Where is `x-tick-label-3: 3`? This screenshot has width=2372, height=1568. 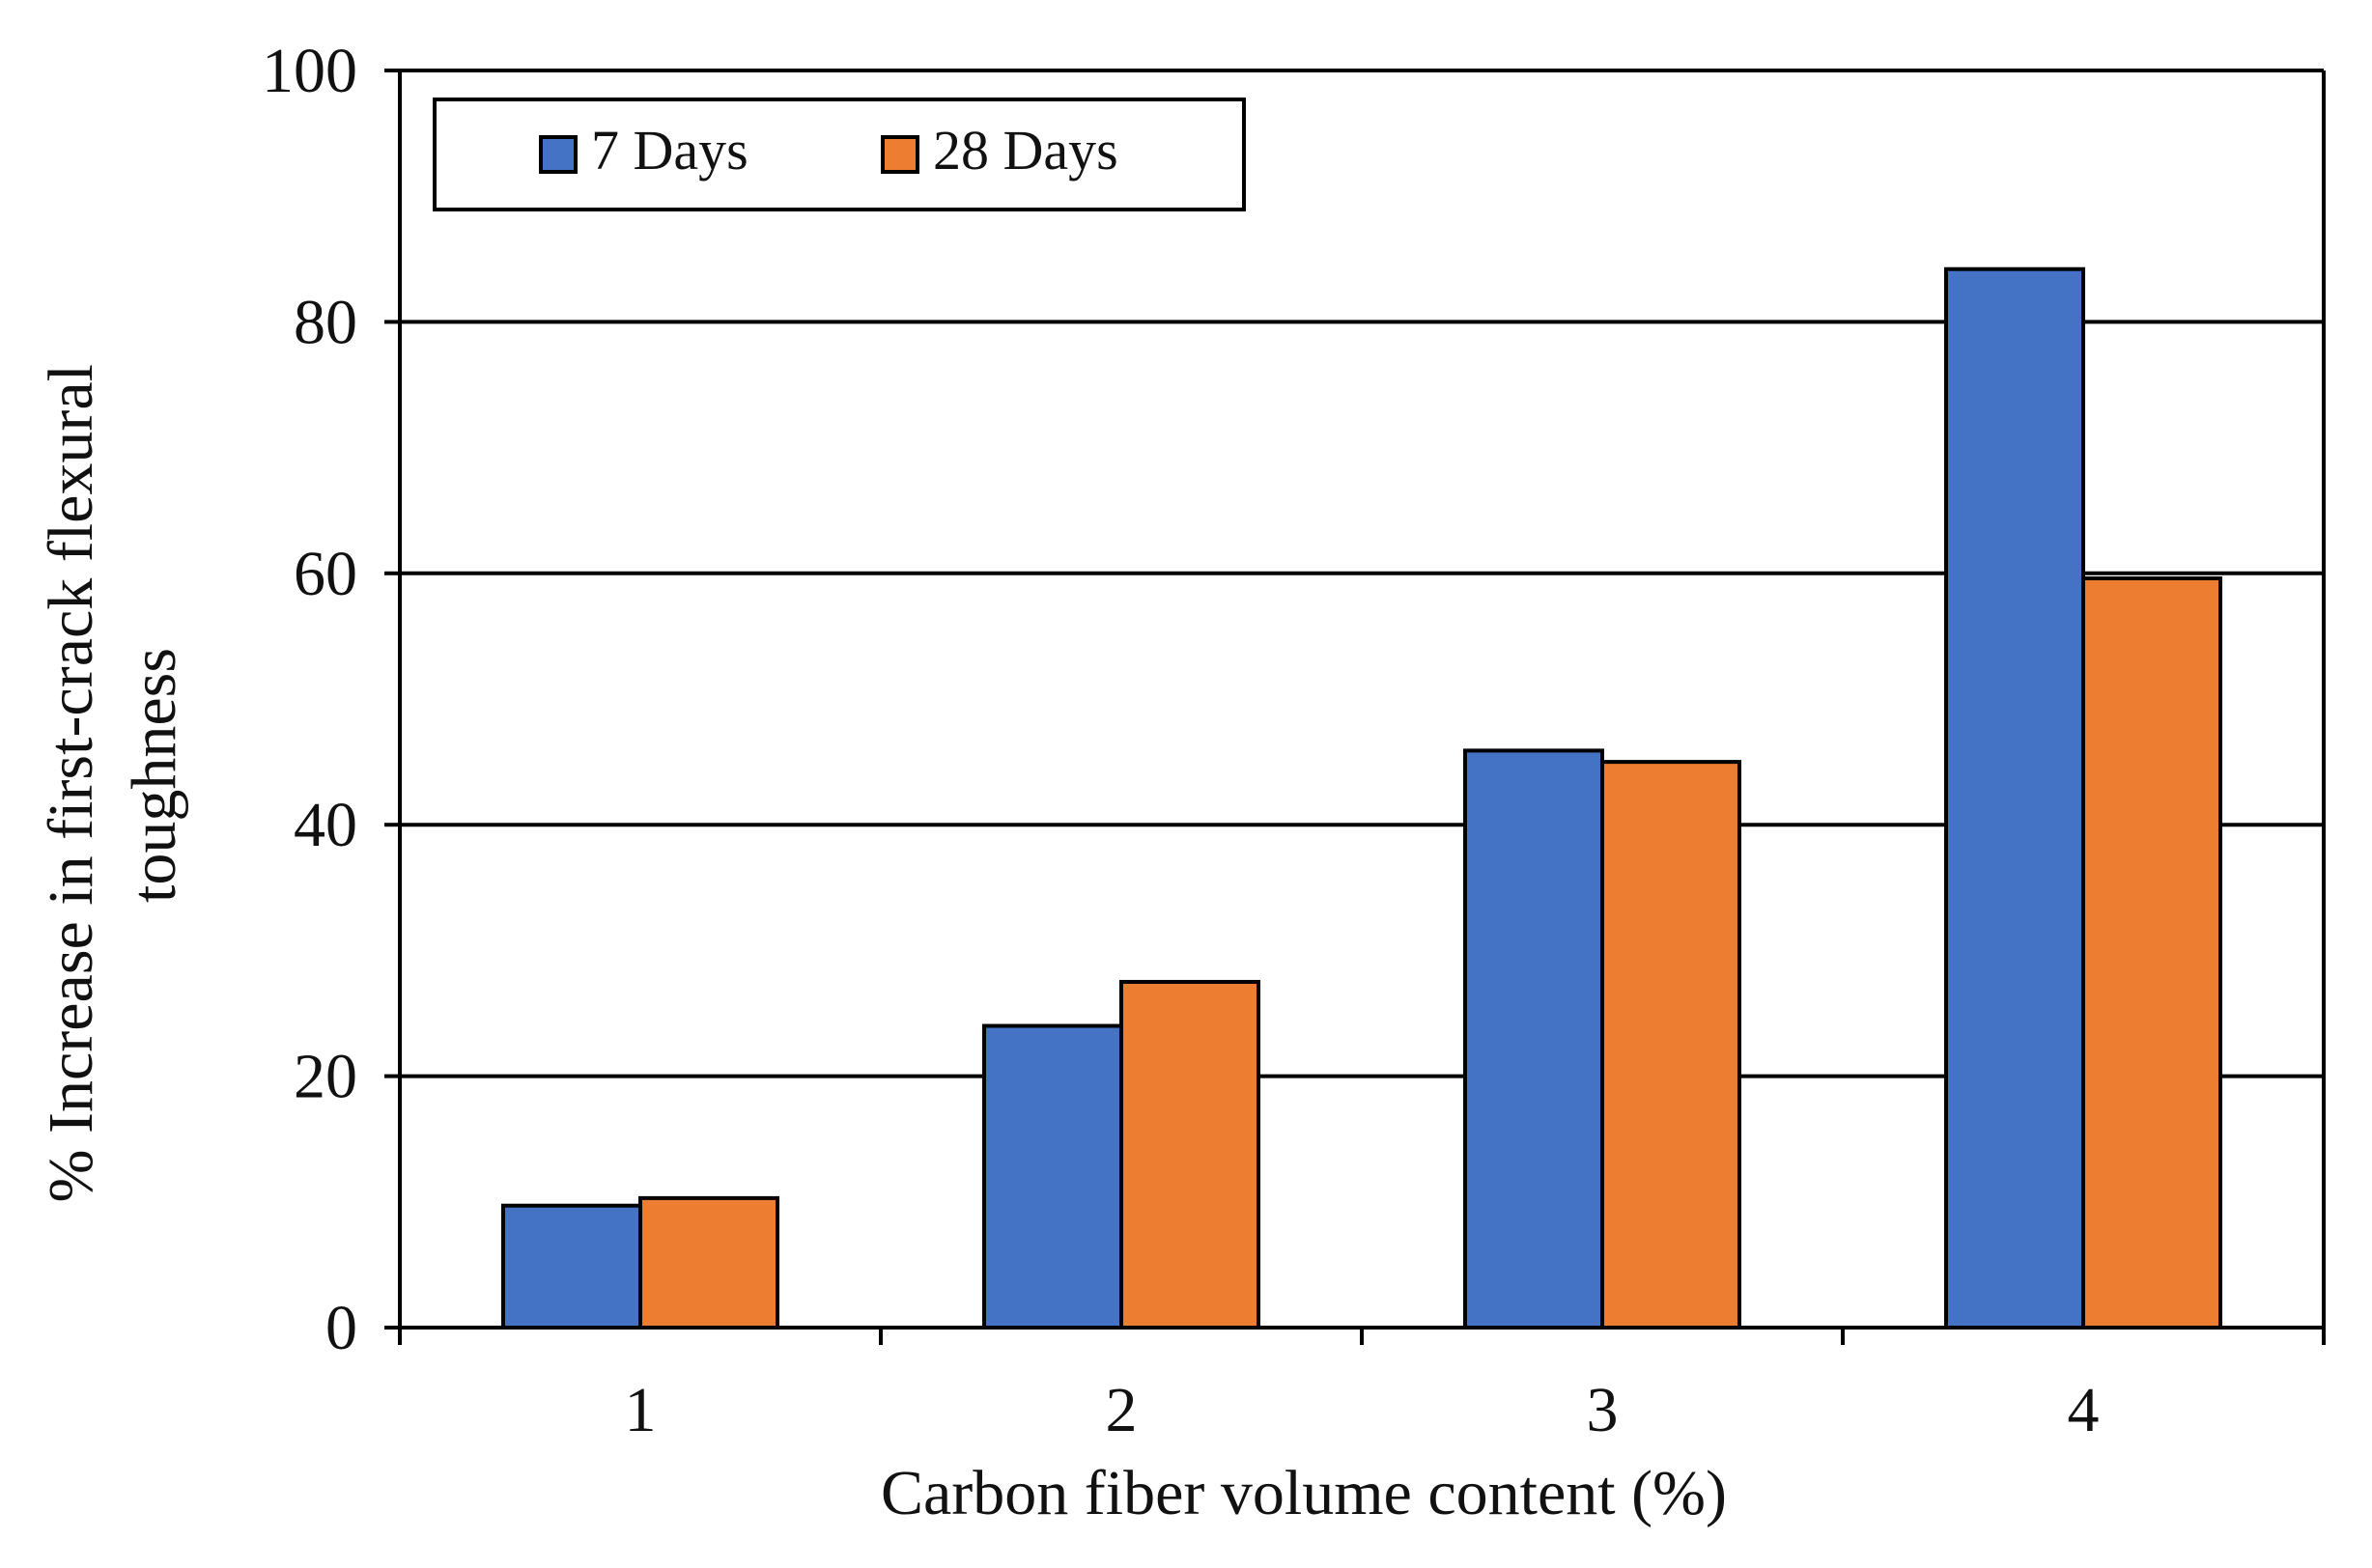 x-tick-label-3: 3 is located at coordinates (1603, 1410).